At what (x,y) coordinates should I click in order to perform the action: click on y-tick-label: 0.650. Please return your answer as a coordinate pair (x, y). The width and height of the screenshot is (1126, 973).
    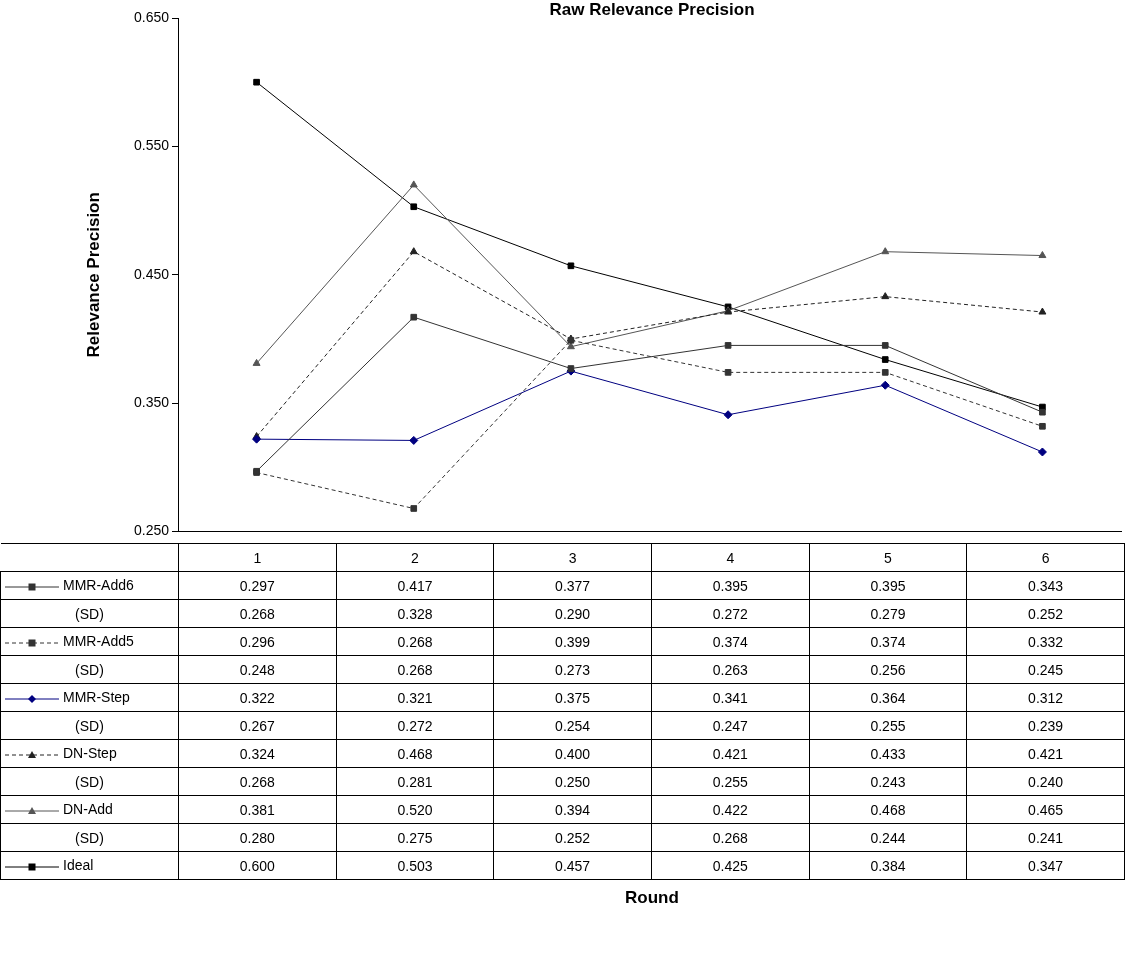
    Looking at the image, I should click on (151, 16).